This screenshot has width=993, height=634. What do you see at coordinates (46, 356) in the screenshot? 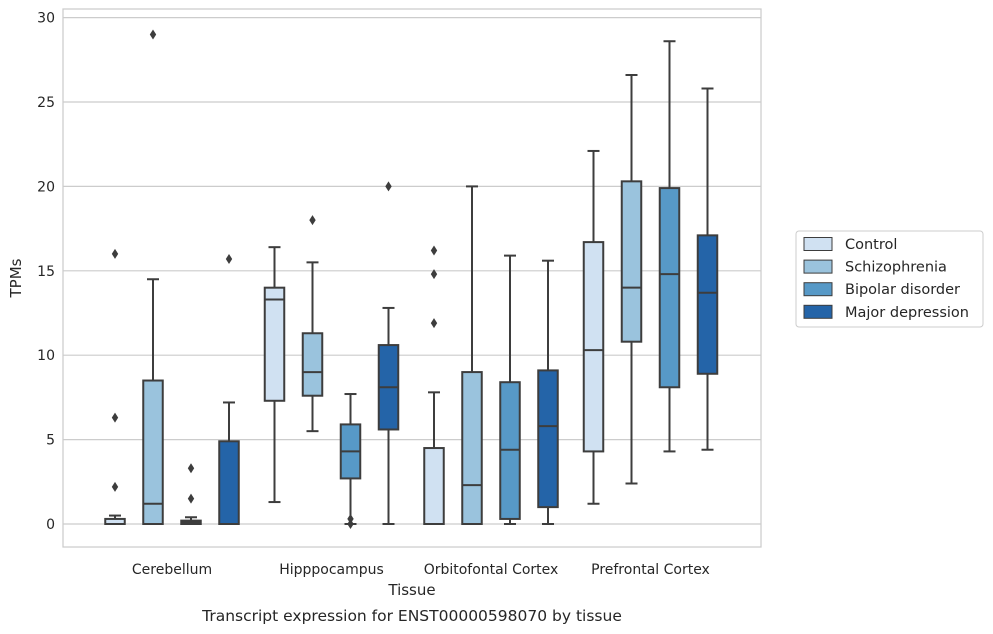
I see `y-tick-label: 10` at bounding box center [46, 356].